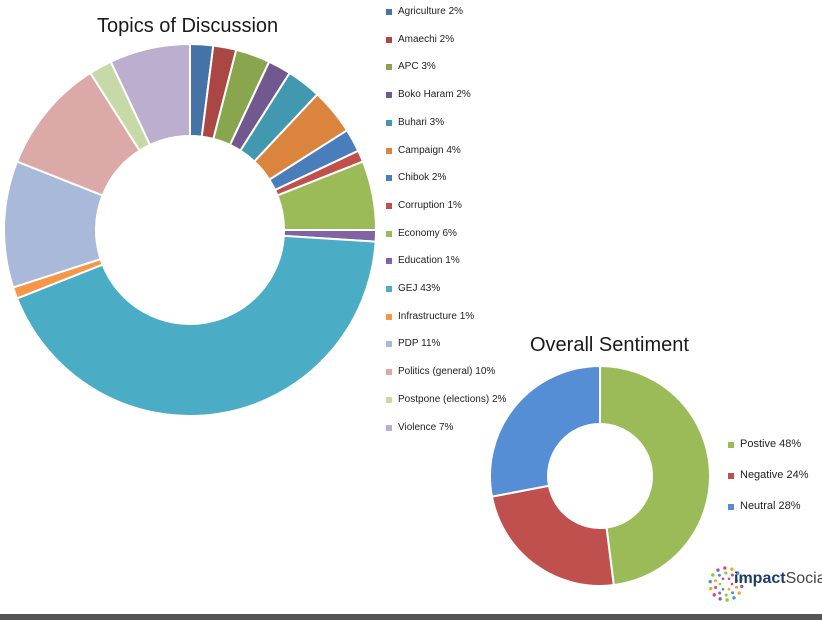 The height and width of the screenshot is (620, 822). I want to click on brand-name-bold: impact, so click(760, 578).